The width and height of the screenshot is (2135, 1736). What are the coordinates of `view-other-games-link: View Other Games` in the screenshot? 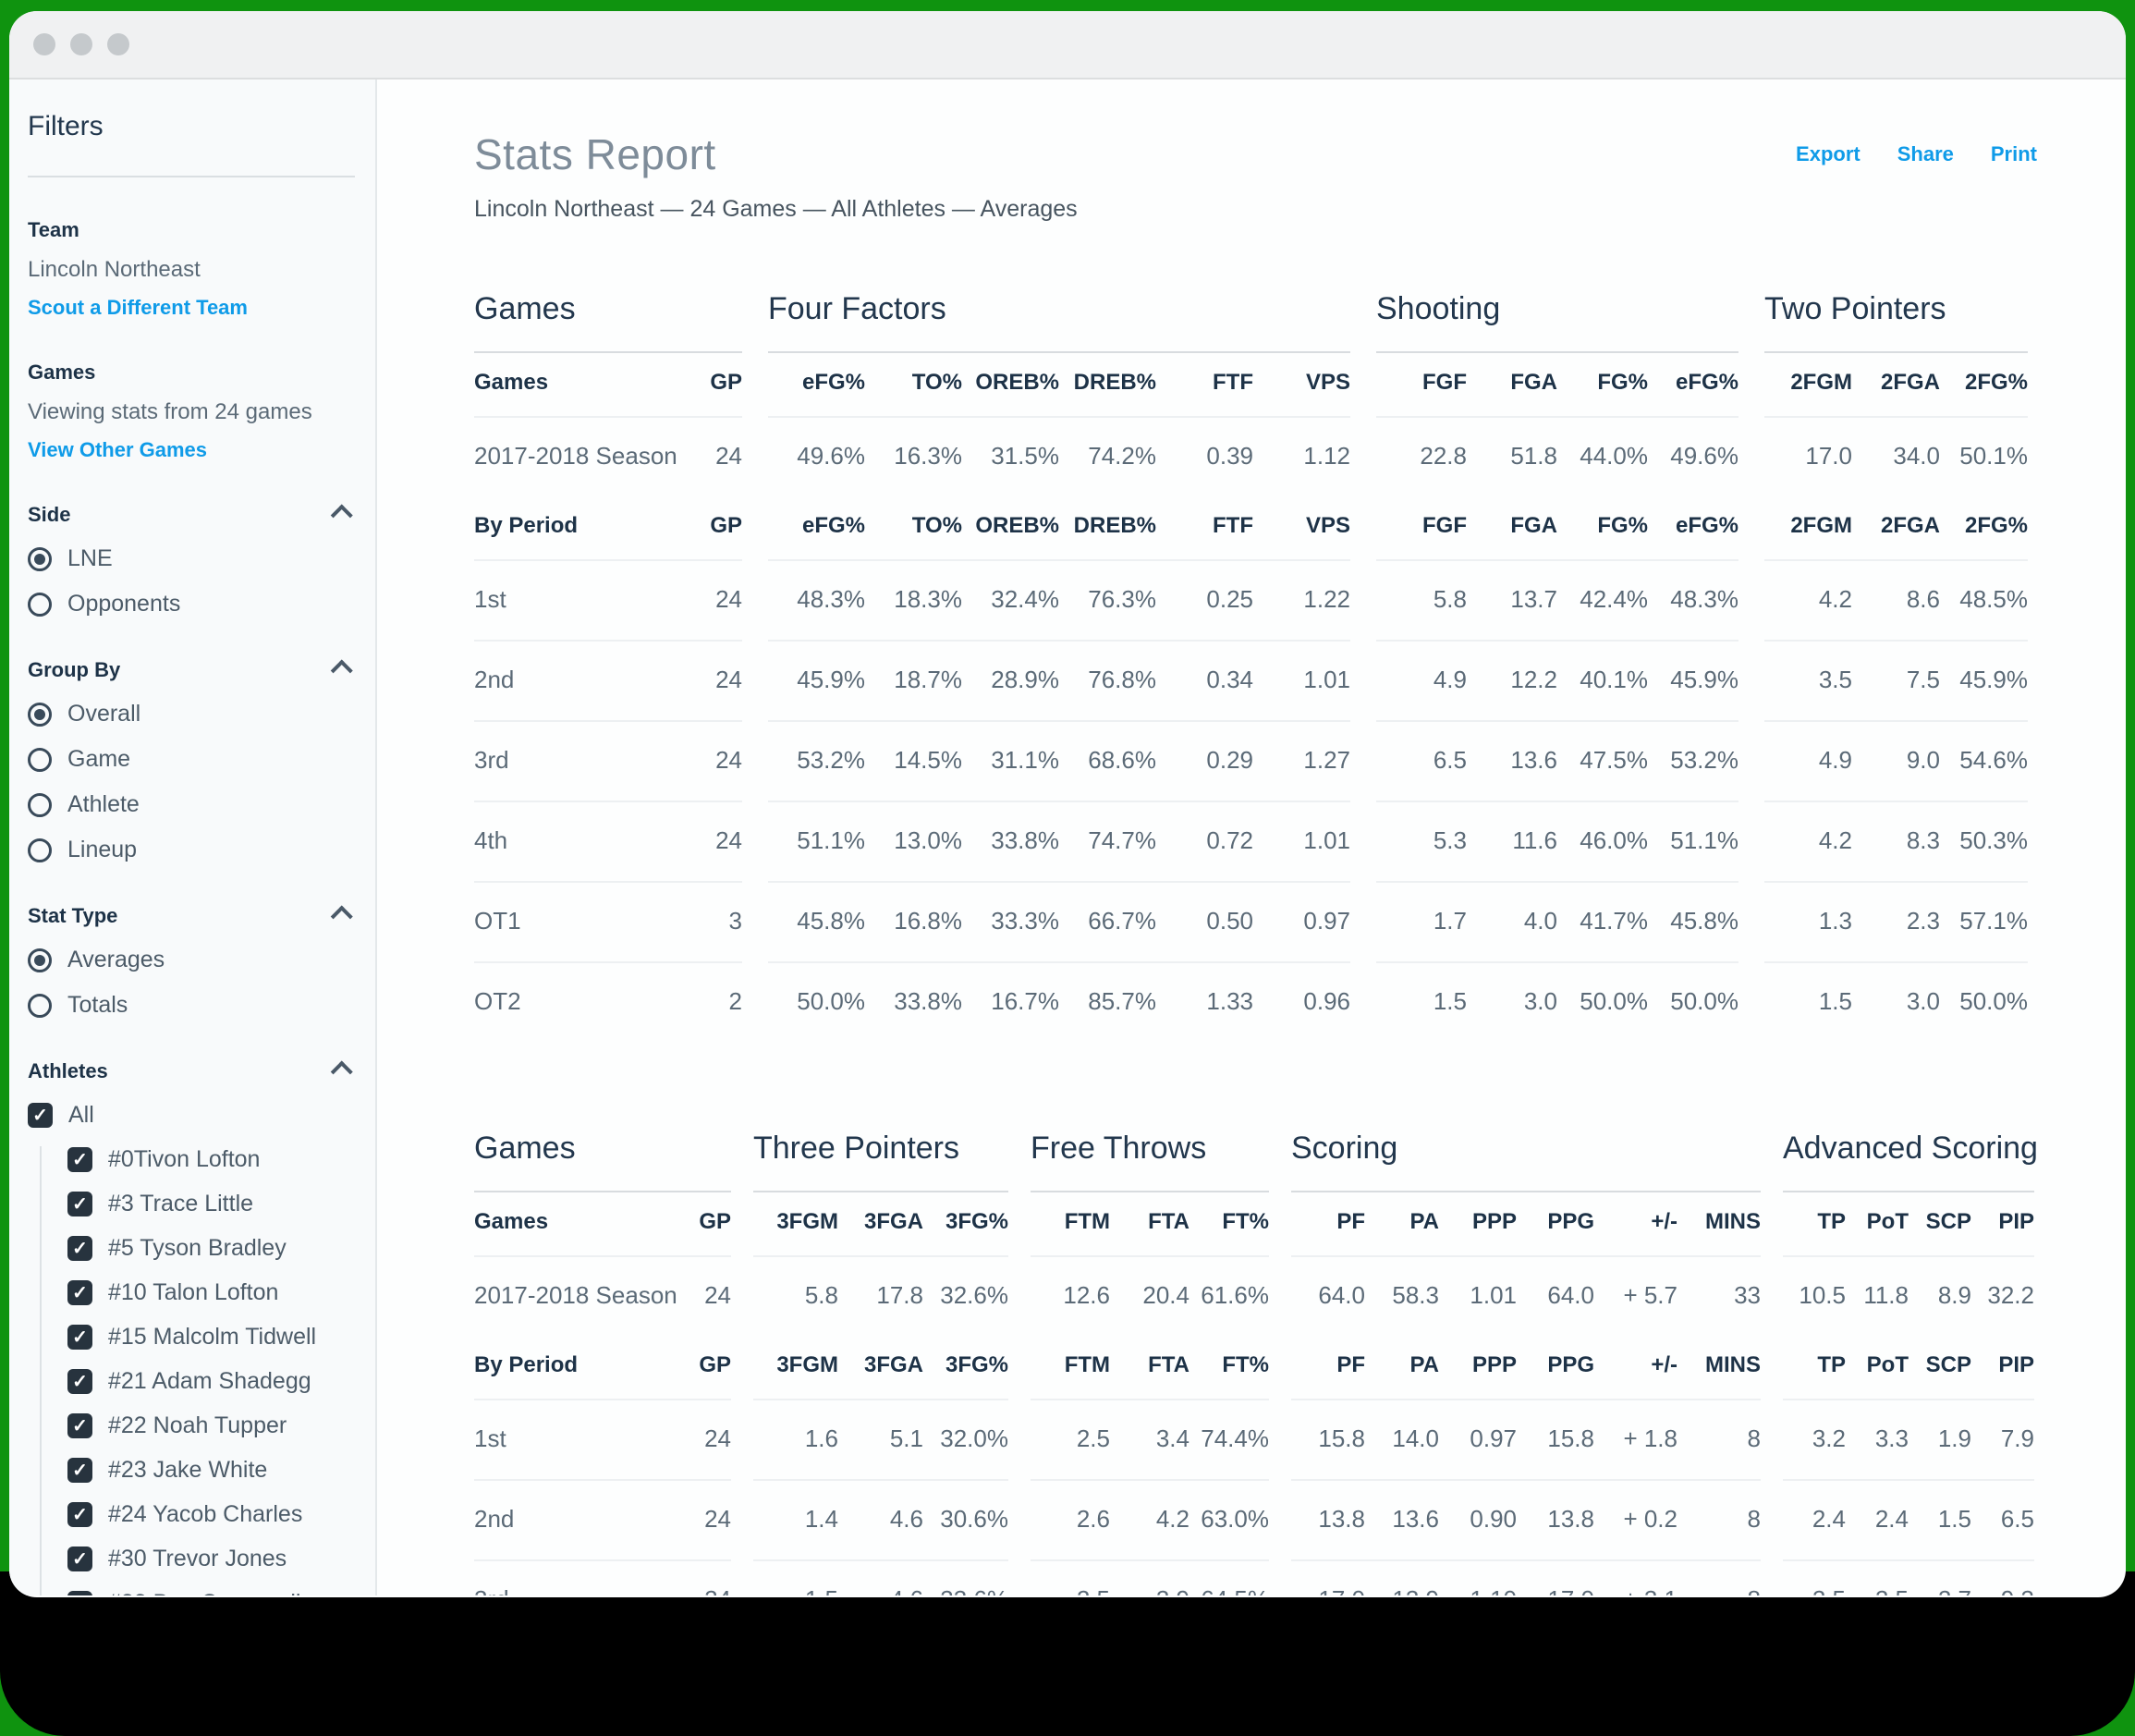 It's located at (118, 449).